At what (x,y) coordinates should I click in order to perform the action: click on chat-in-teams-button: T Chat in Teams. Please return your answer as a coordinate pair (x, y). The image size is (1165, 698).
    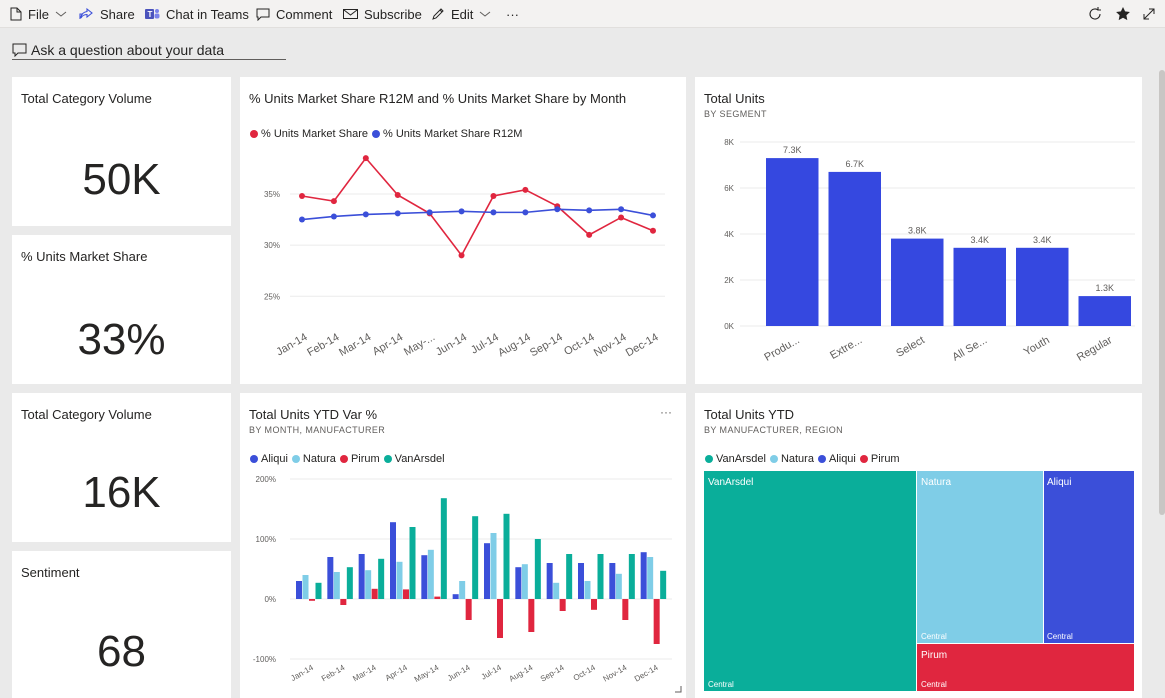
    Looking at the image, I should click on (197, 14).